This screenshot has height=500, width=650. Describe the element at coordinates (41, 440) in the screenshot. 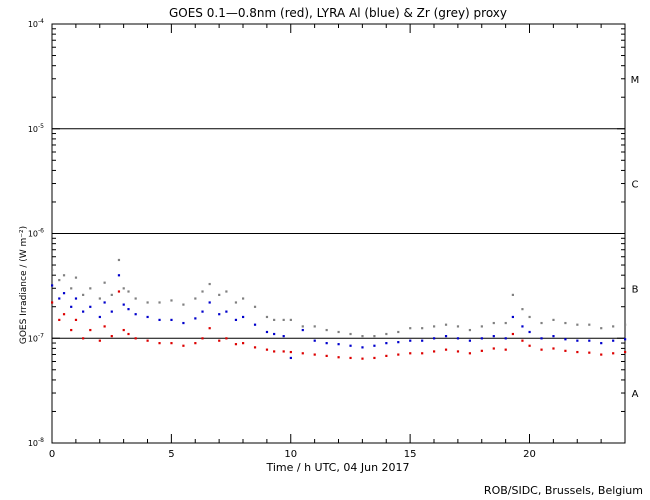

I see `y-tick-exponent: -8` at that location.